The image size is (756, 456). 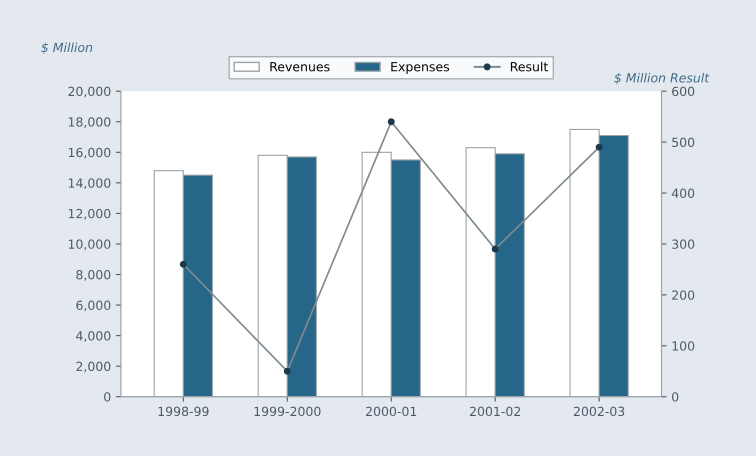 What do you see at coordinates (683, 143) in the screenshot?
I see `y2-tick-label: 500` at bounding box center [683, 143].